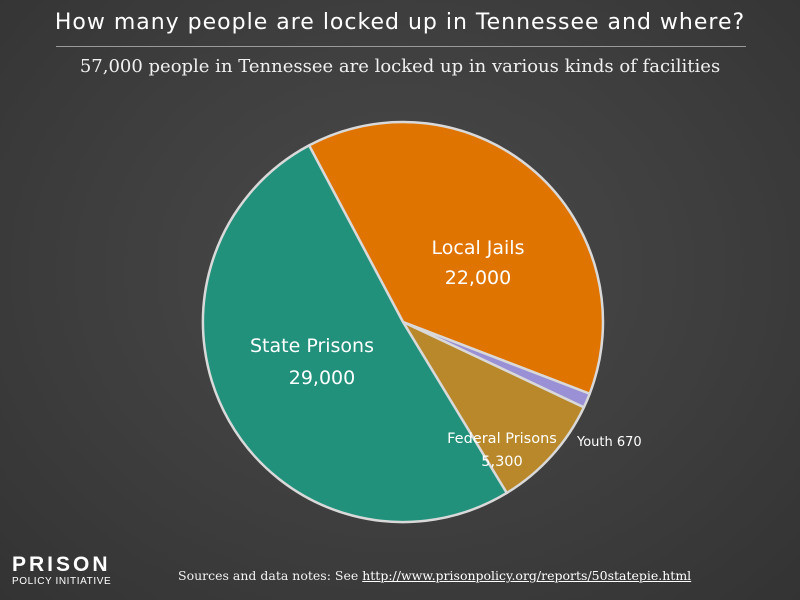 This screenshot has height=600, width=800. What do you see at coordinates (609, 442) in the screenshot?
I see `slice-label-youth: Youth 670` at bounding box center [609, 442].